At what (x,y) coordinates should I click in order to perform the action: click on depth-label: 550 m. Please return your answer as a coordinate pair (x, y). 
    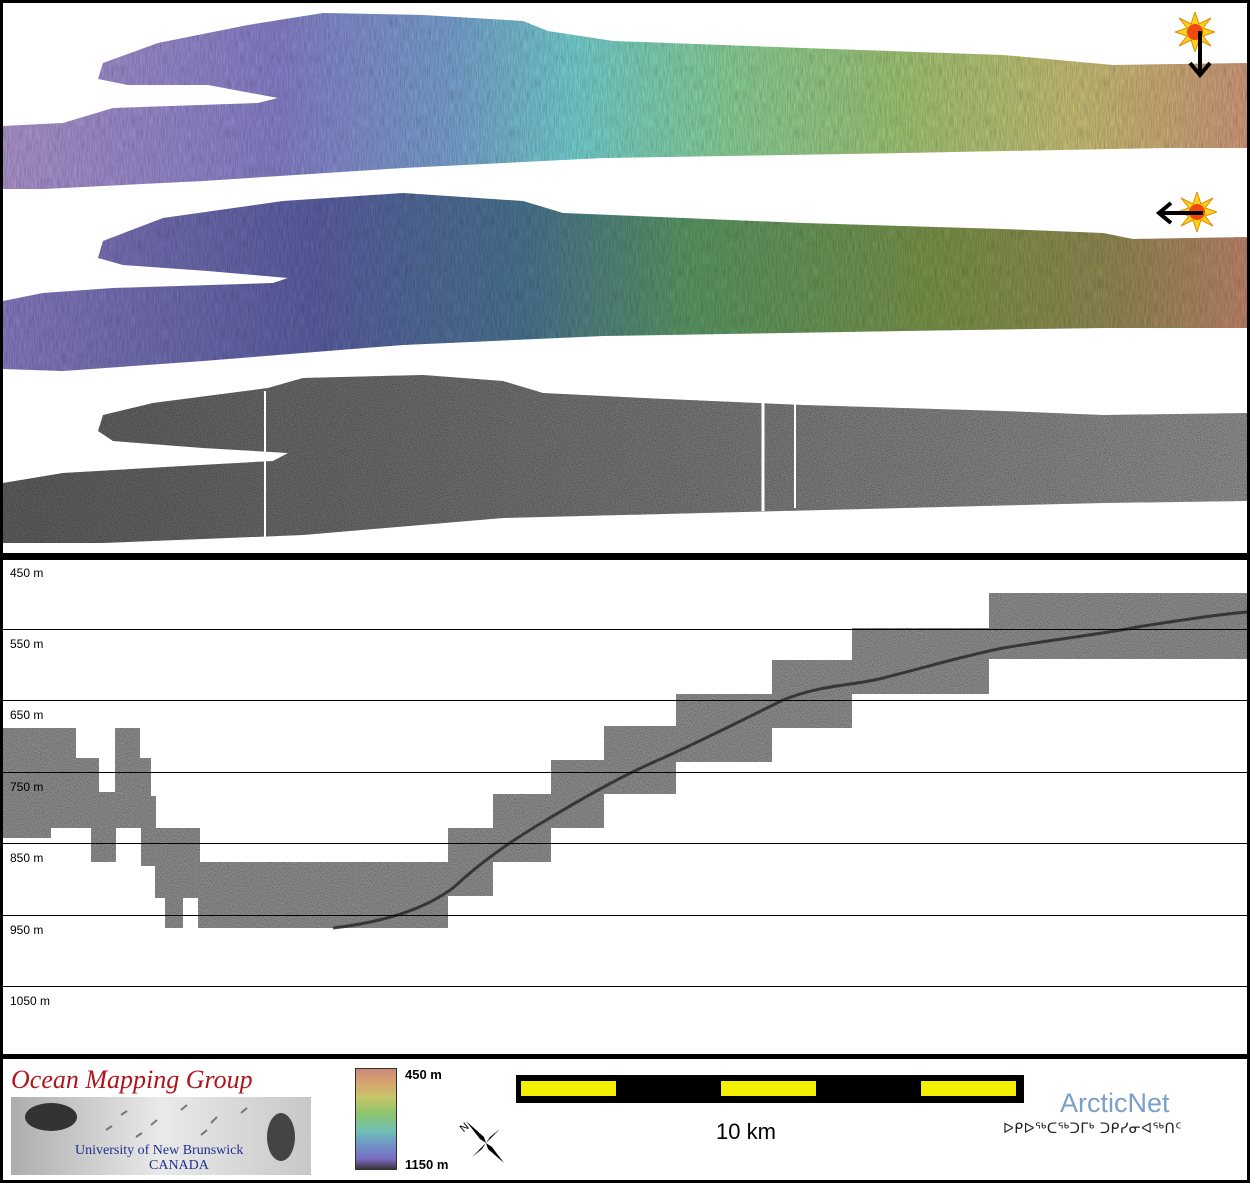
    Looking at the image, I should click on (27, 644).